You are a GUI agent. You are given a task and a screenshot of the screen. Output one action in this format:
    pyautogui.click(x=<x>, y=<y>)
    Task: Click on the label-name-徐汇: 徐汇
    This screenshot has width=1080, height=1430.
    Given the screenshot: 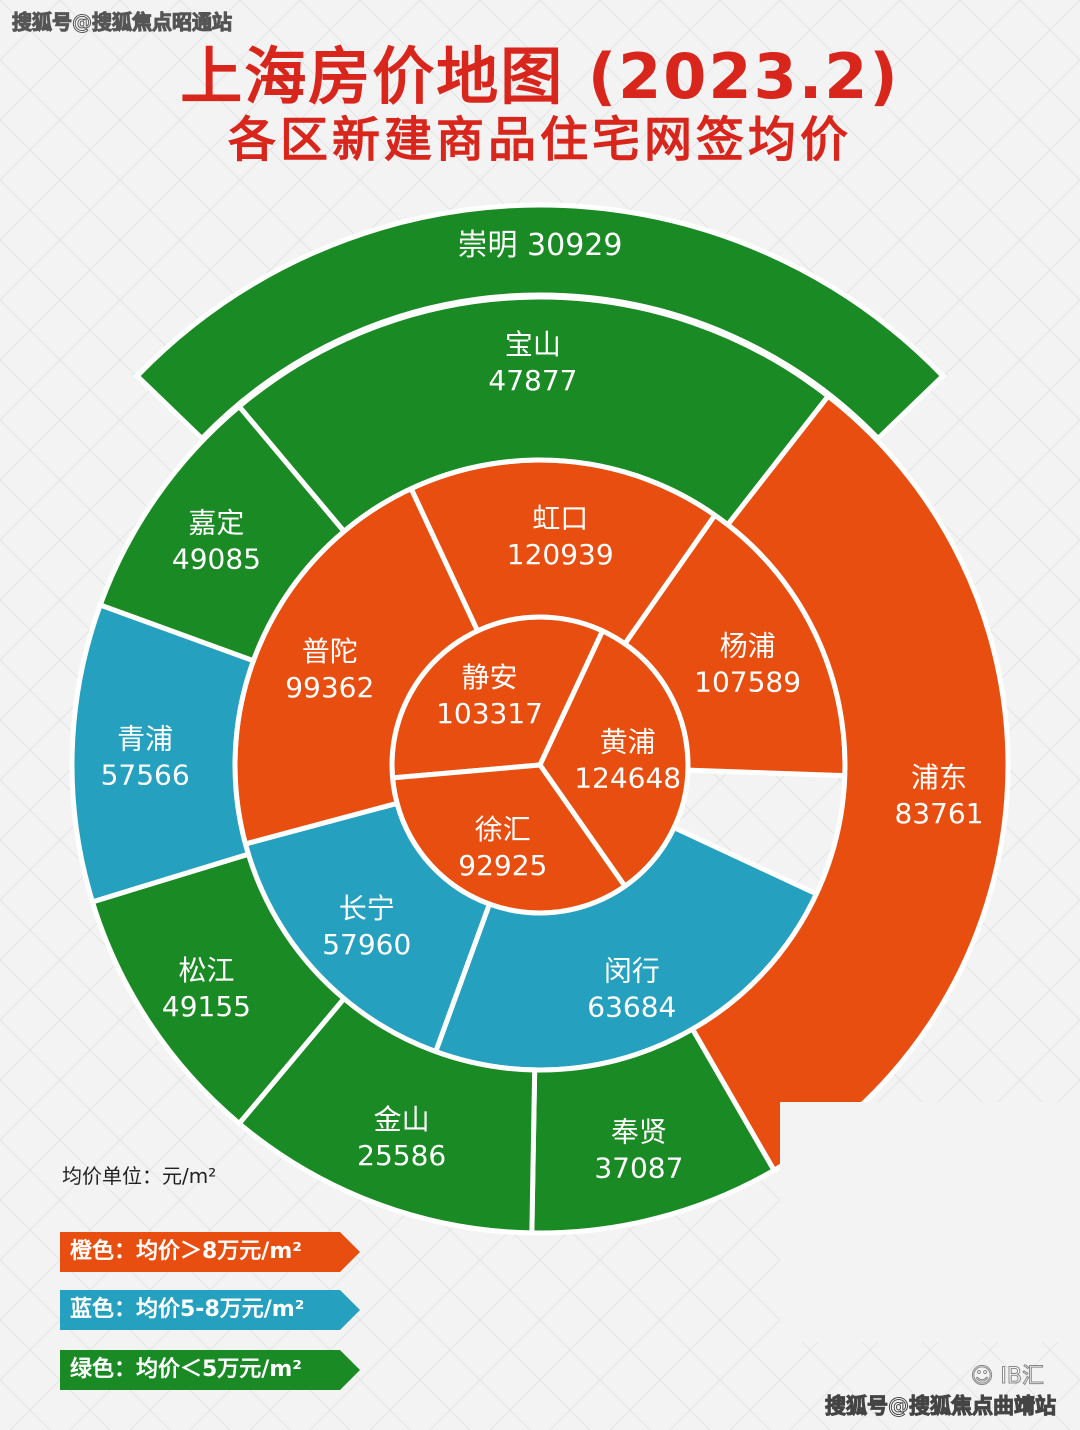 What is the action you would take?
    pyautogui.click(x=503, y=829)
    